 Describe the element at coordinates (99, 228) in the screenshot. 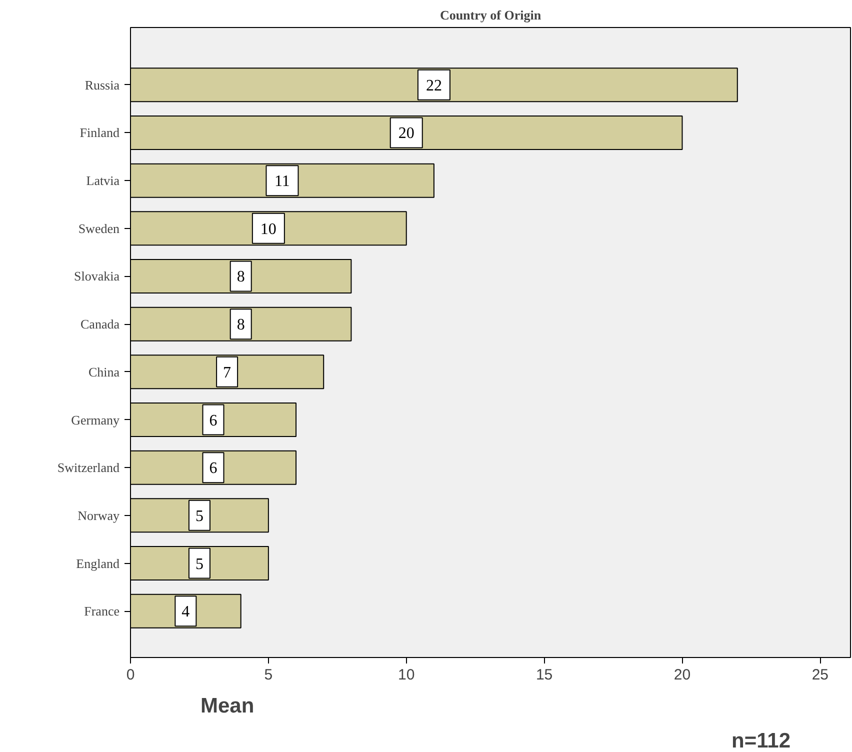

I see `y-tick-label: Sweden` at that location.